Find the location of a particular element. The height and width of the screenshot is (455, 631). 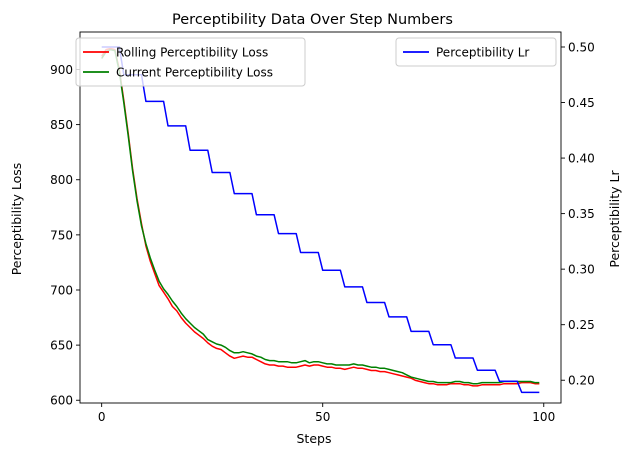

x-axis-label: Steps is located at coordinates (314, 438).